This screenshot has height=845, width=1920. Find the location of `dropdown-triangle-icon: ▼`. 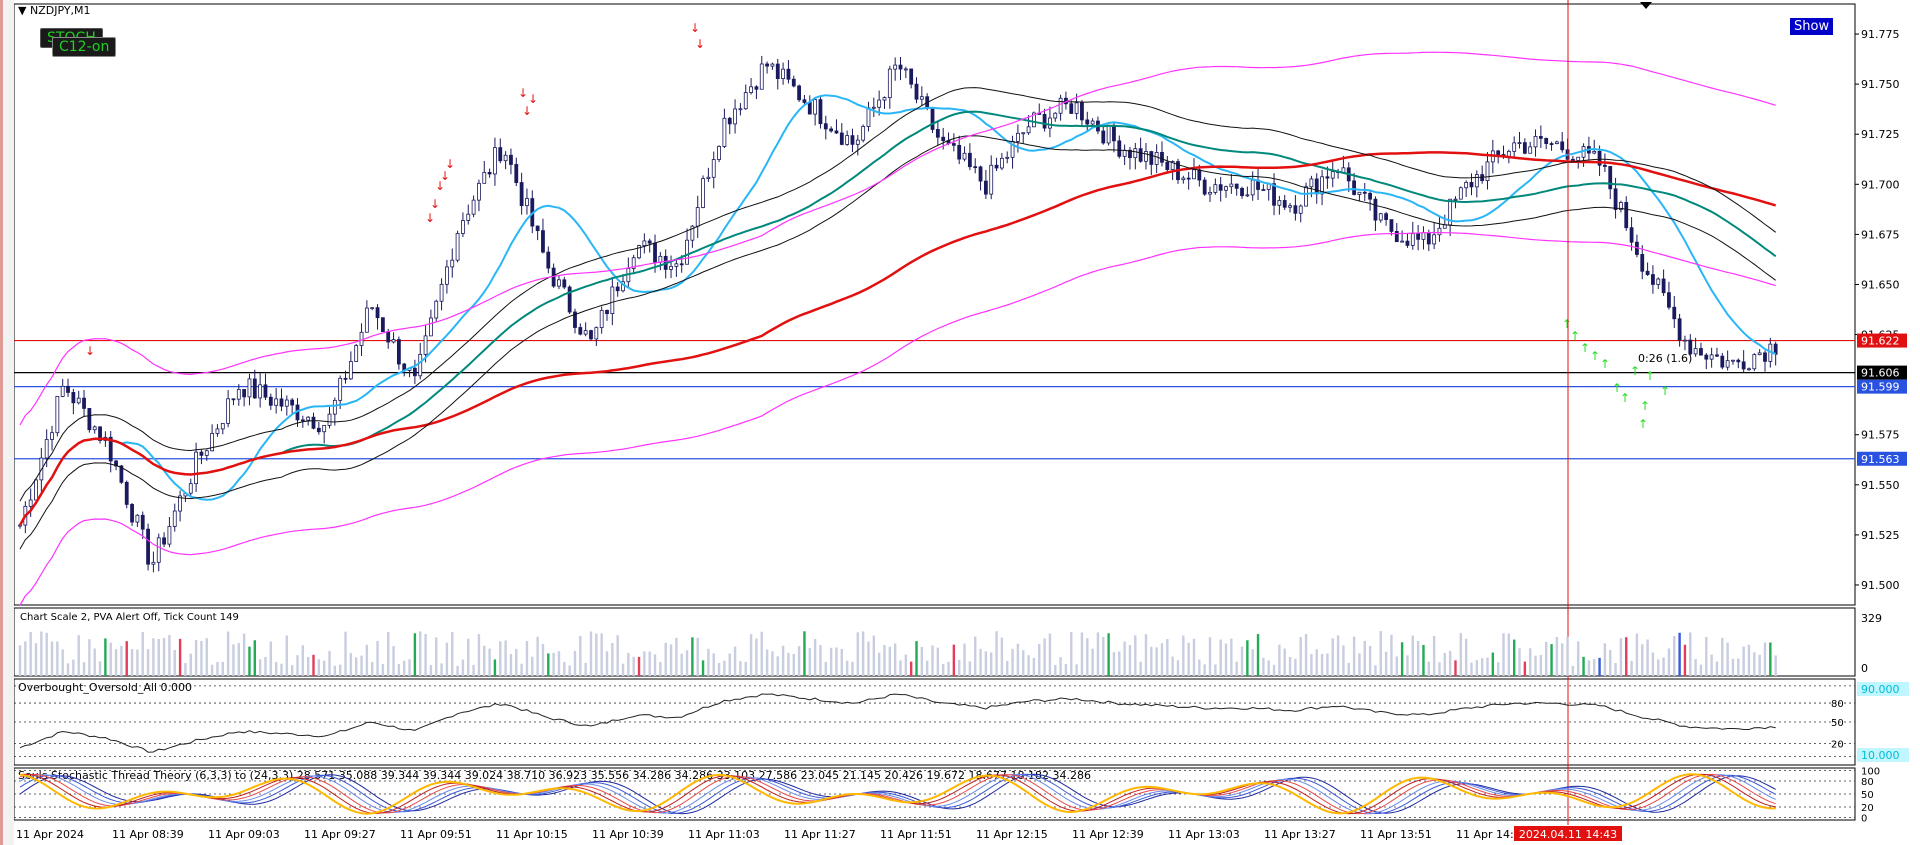

dropdown-triangle-icon: ▼ is located at coordinates (22, 10).